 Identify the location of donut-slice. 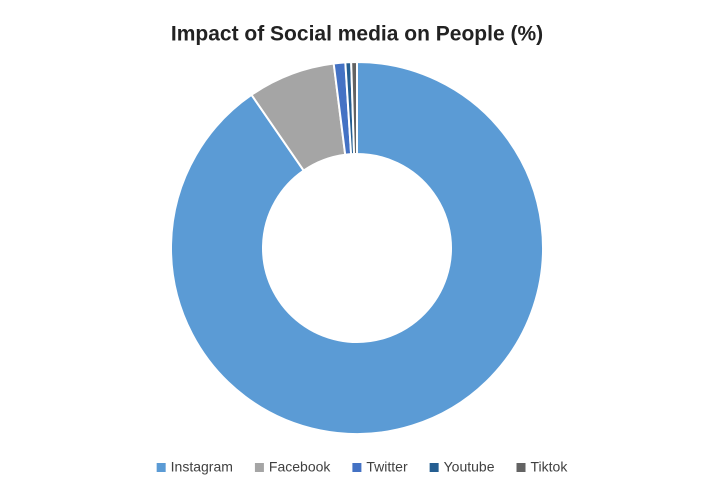
(354, 108).